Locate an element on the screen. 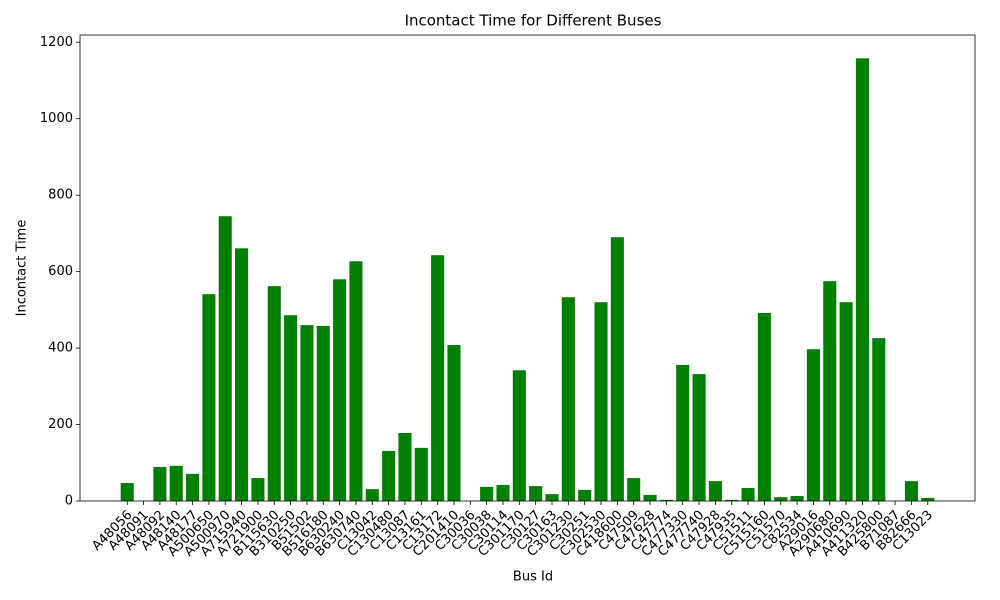  chart-title: Incontact Time for Different Buses is located at coordinates (533, 21).